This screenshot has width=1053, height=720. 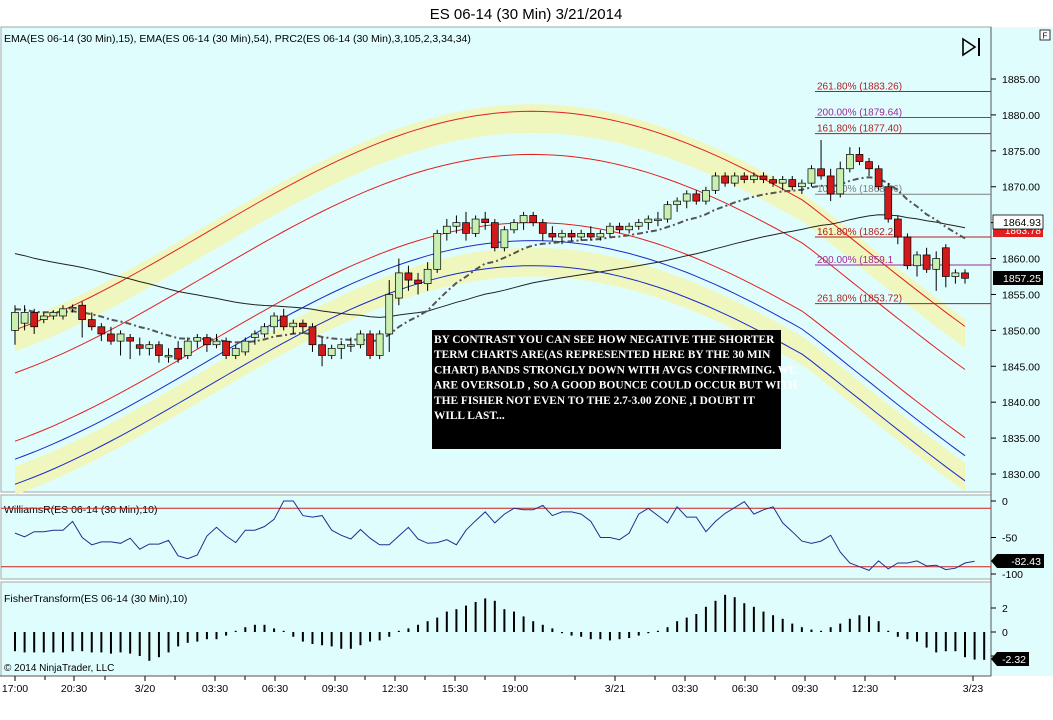 I want to click on svg-text: 1863.78, so click(x=1023, y=231).